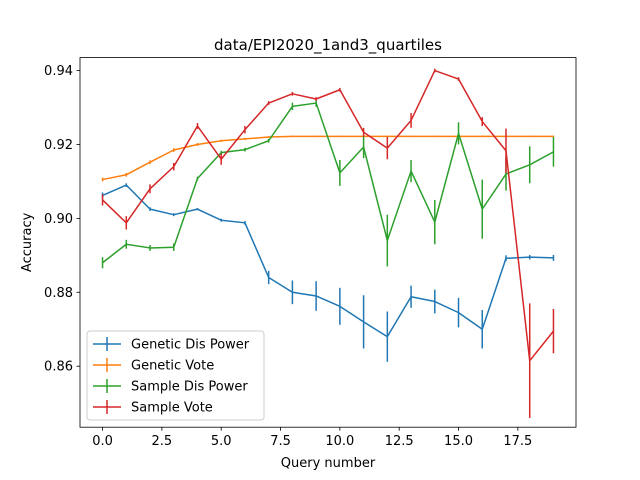 Image resolution: width=640 pixels, height=480 pixels. I want to click on y-tick-label: 0.86, so click(58, 367).